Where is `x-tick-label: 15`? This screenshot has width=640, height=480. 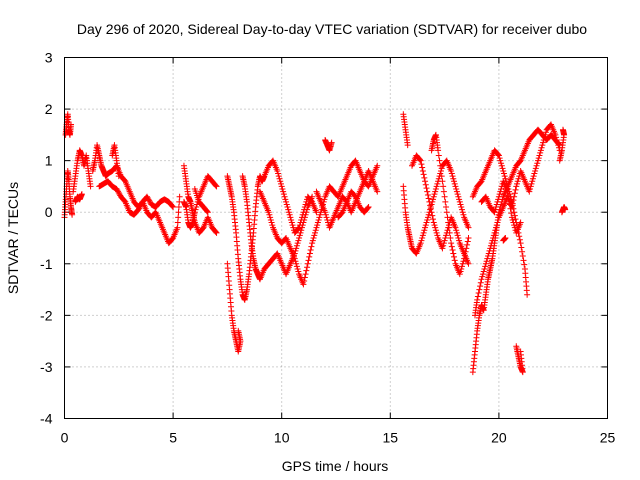
x-tick-label: 15 is located at coordinates (391, 438).